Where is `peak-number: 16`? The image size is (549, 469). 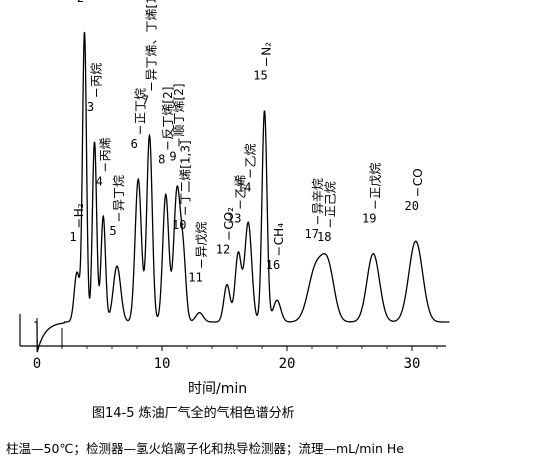 peak-number: 16 is located at coordinates (273, 265).